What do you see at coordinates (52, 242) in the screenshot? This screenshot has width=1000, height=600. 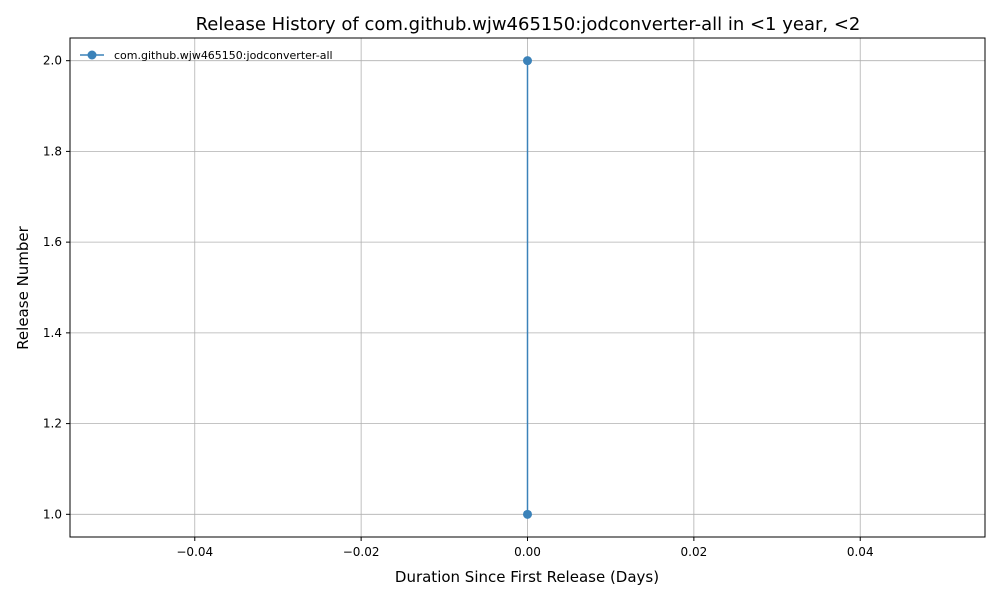 I see `y-tick-label: 1.6` at bounding box center [52, 242].